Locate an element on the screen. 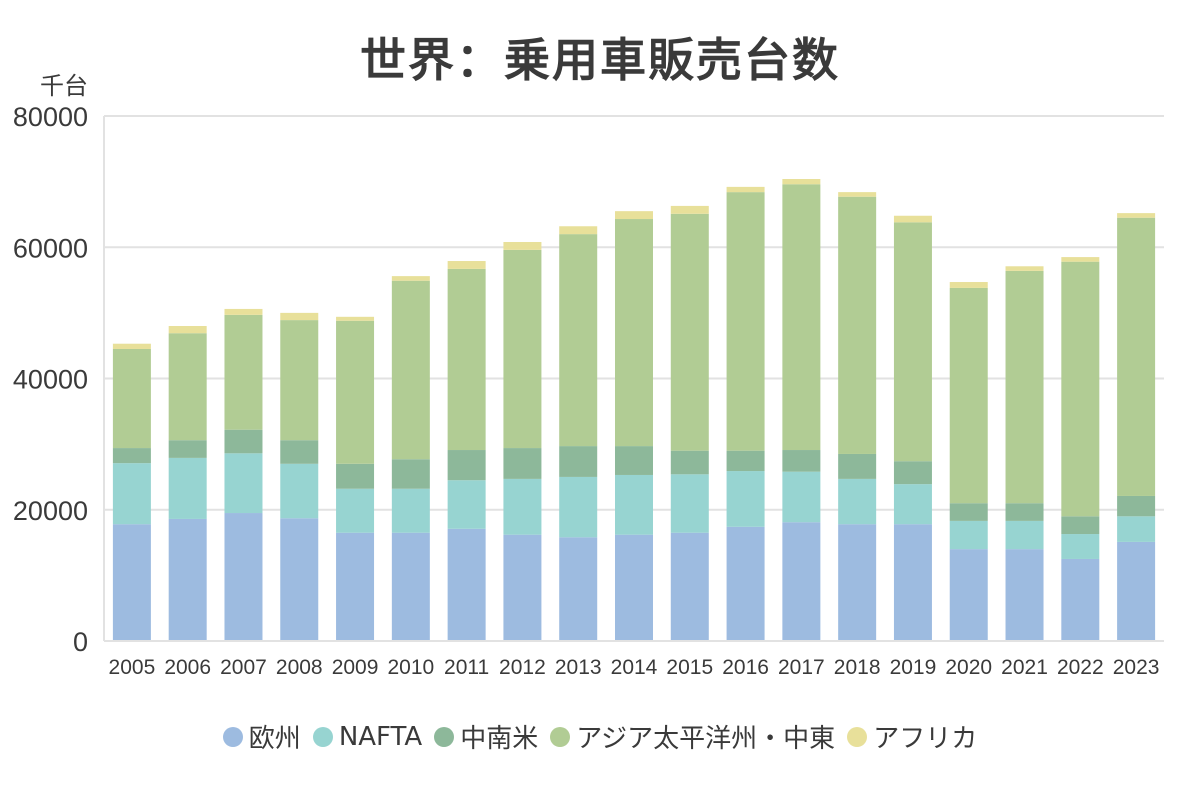 Image resolution: width=1200 pixels, height=788 pixels. x-tick-label: 2008 is located at coordinates (299, 667).